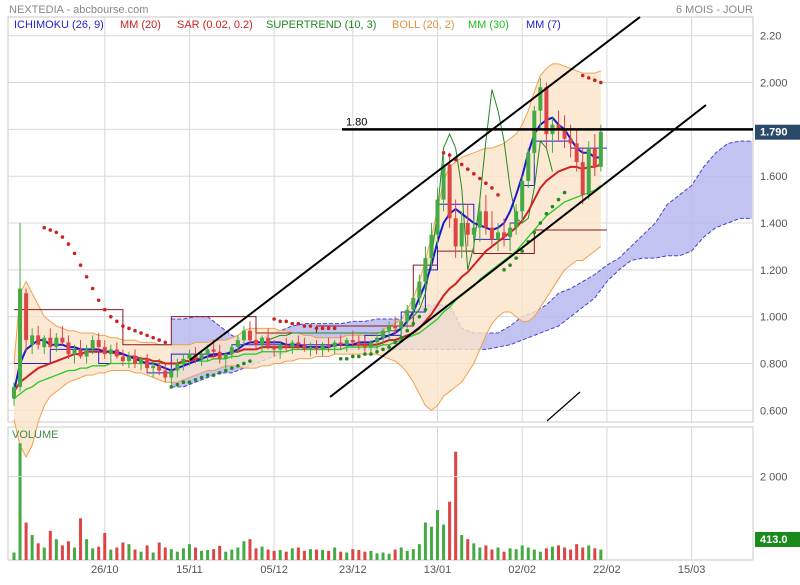  What do you see at coordinates (770, 37) in the screenshot?
I see `price-tick-label: 2.20` at bounding box center [770, 37].